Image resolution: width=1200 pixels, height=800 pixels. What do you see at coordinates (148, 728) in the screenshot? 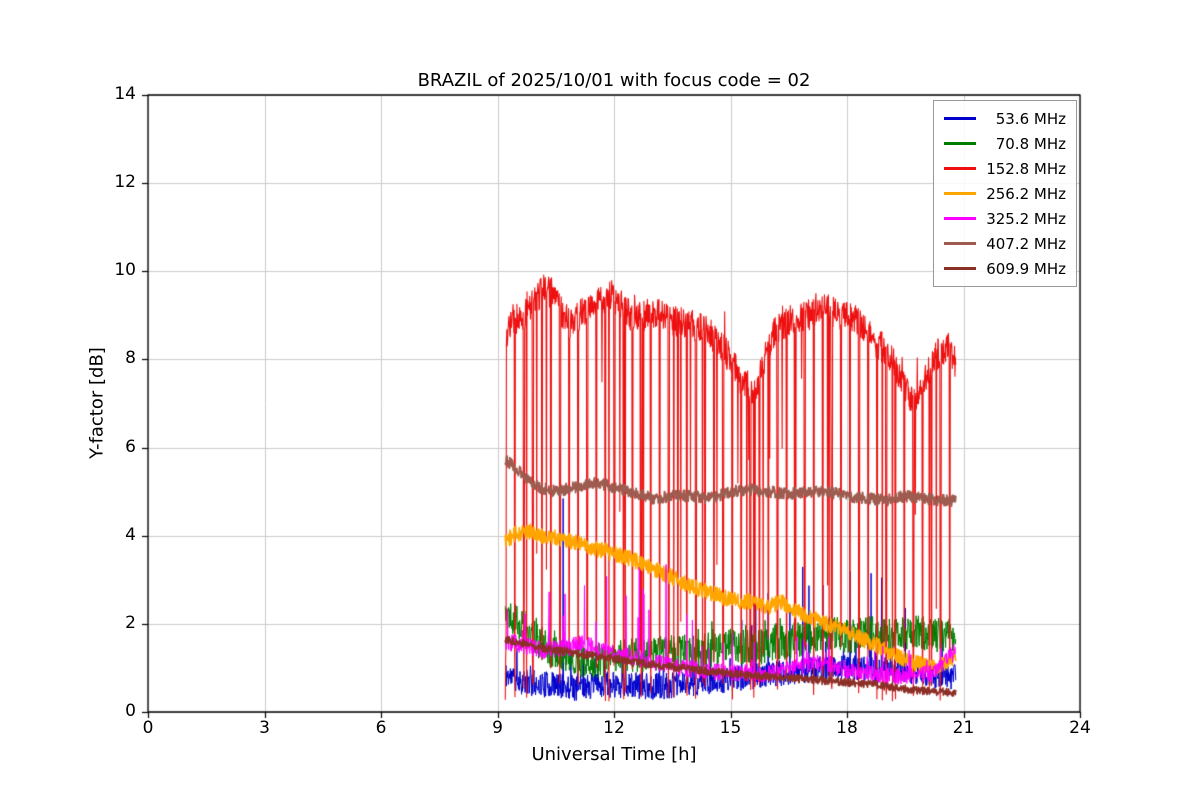
I see `x-tick-label: 0` at bounding box center [148, 728].